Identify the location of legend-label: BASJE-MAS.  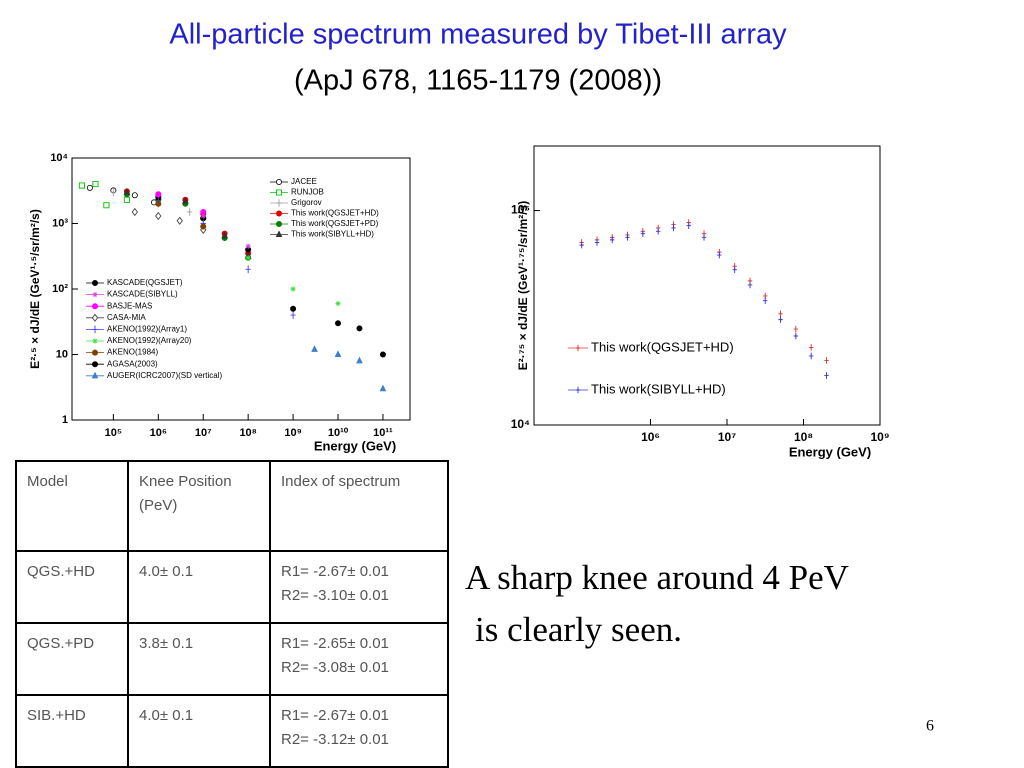
(129, 305).